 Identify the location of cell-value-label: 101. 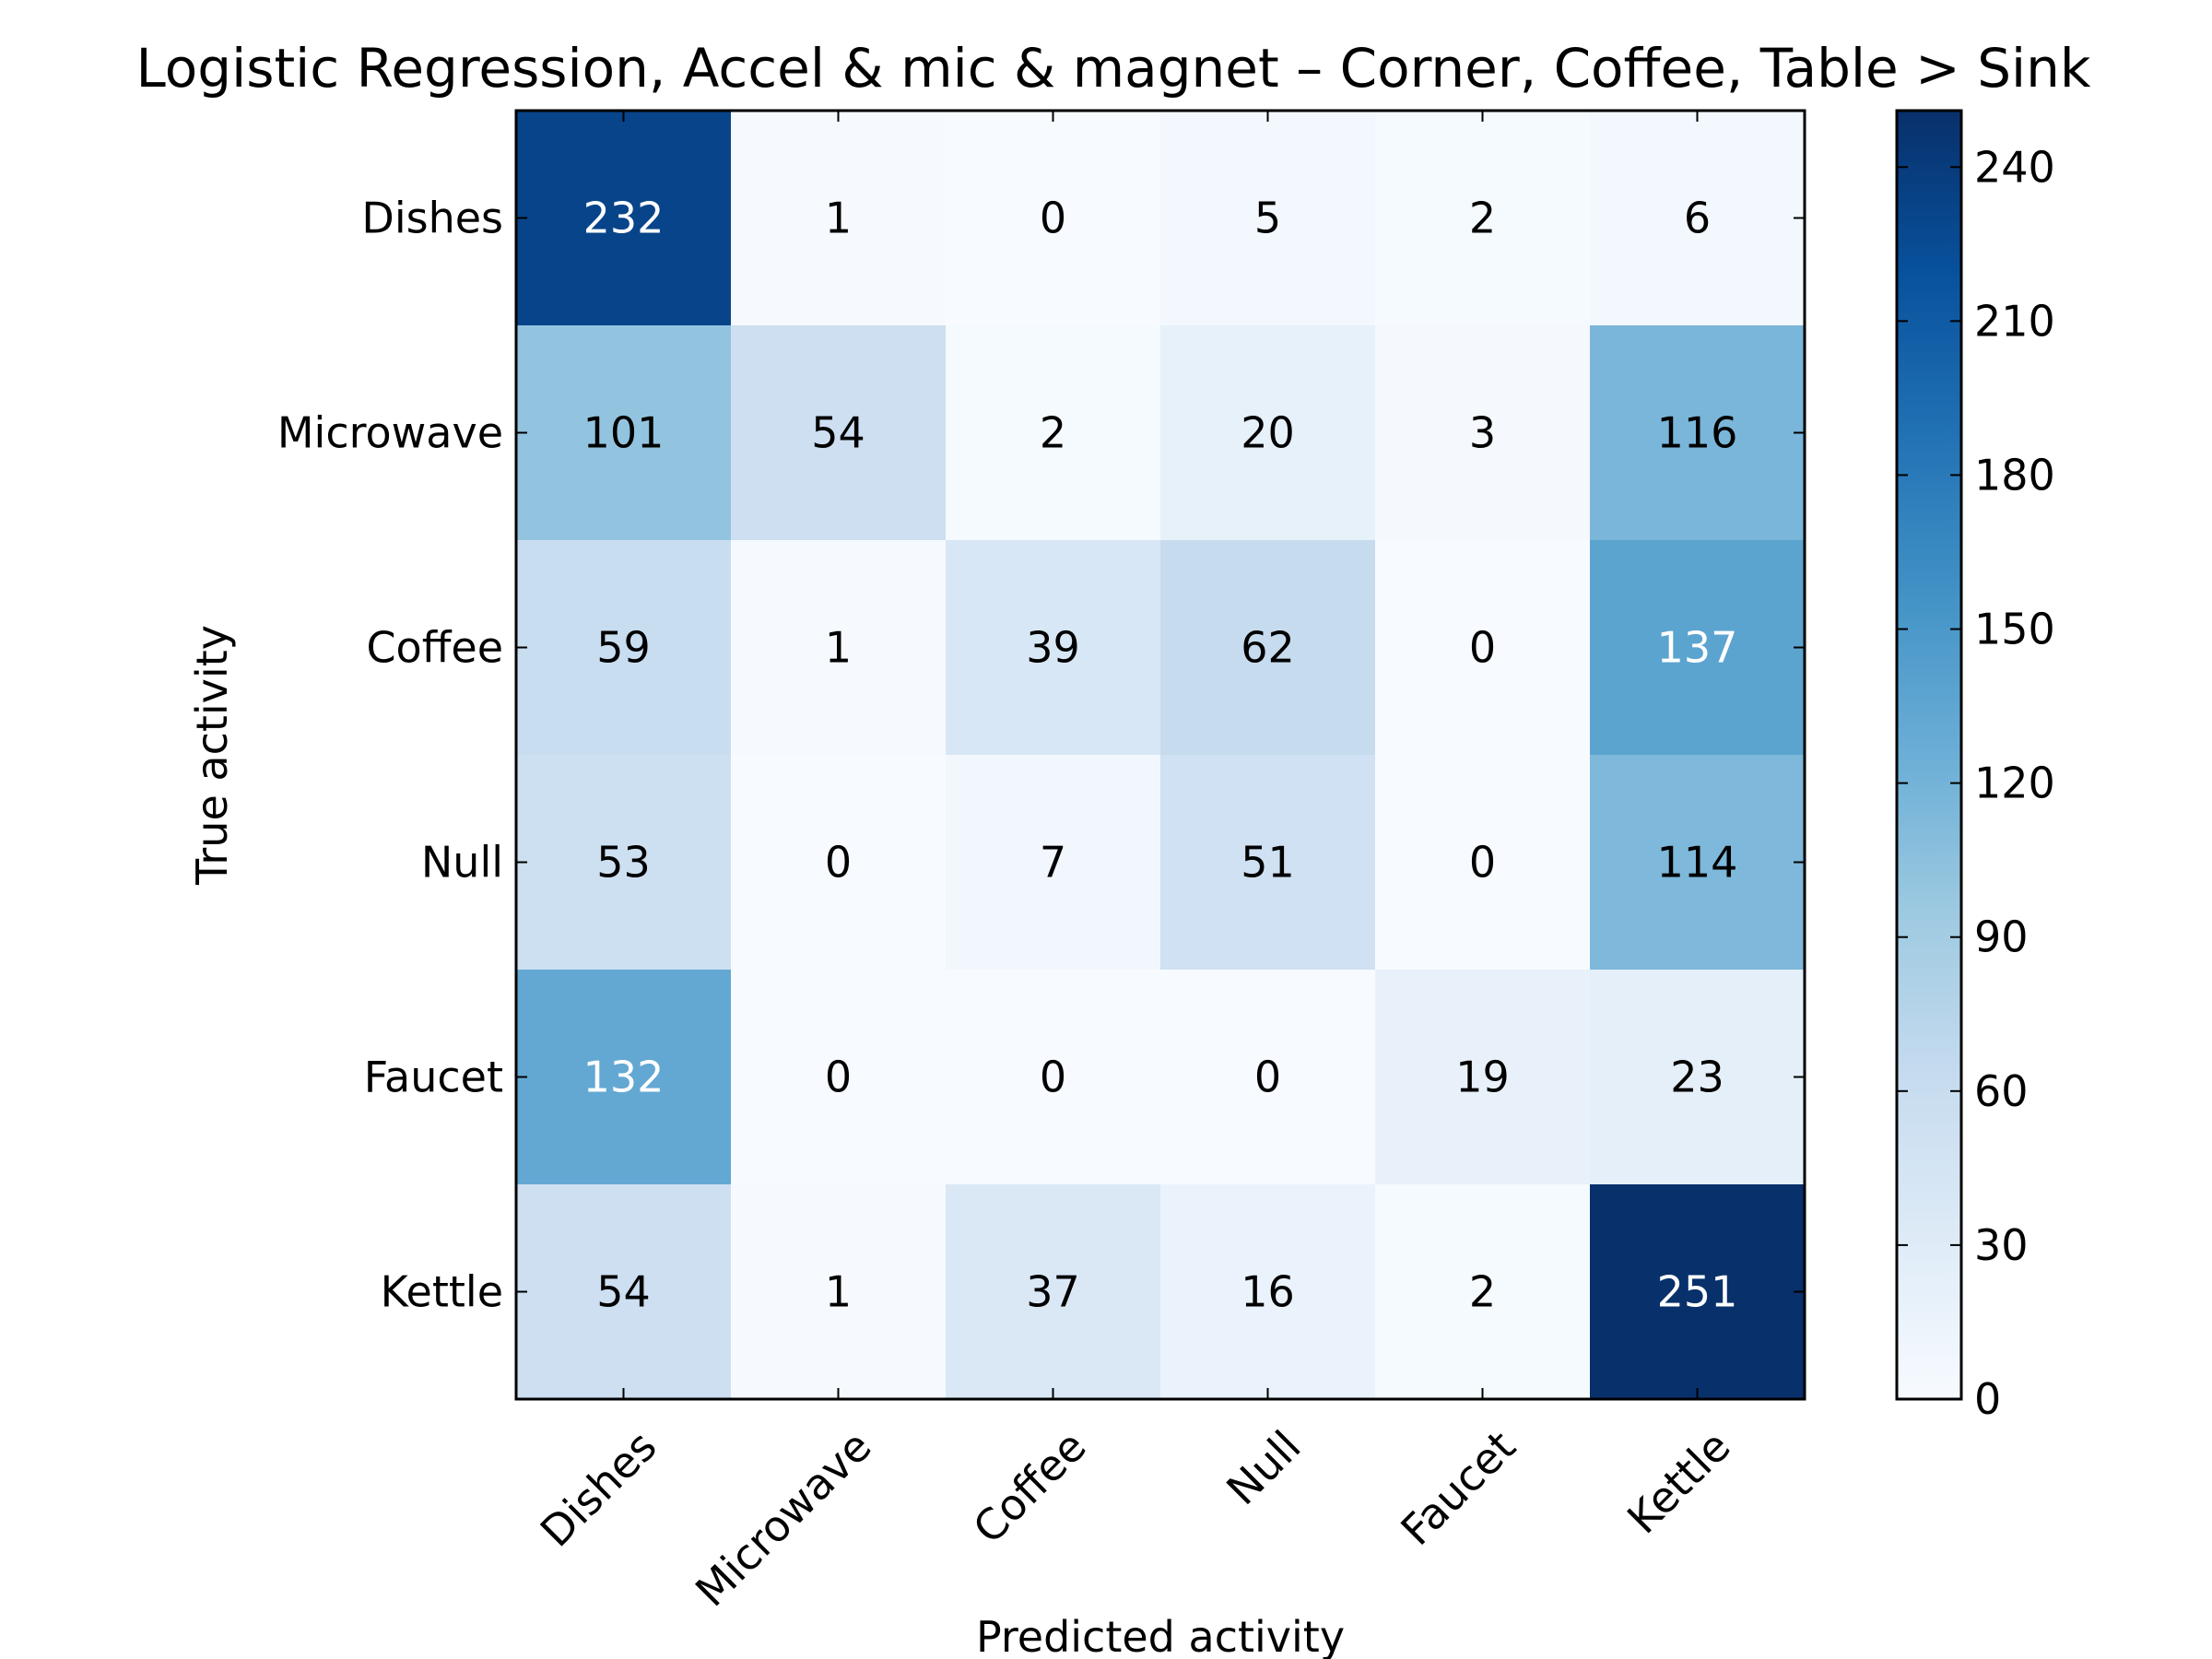
(624, 433).